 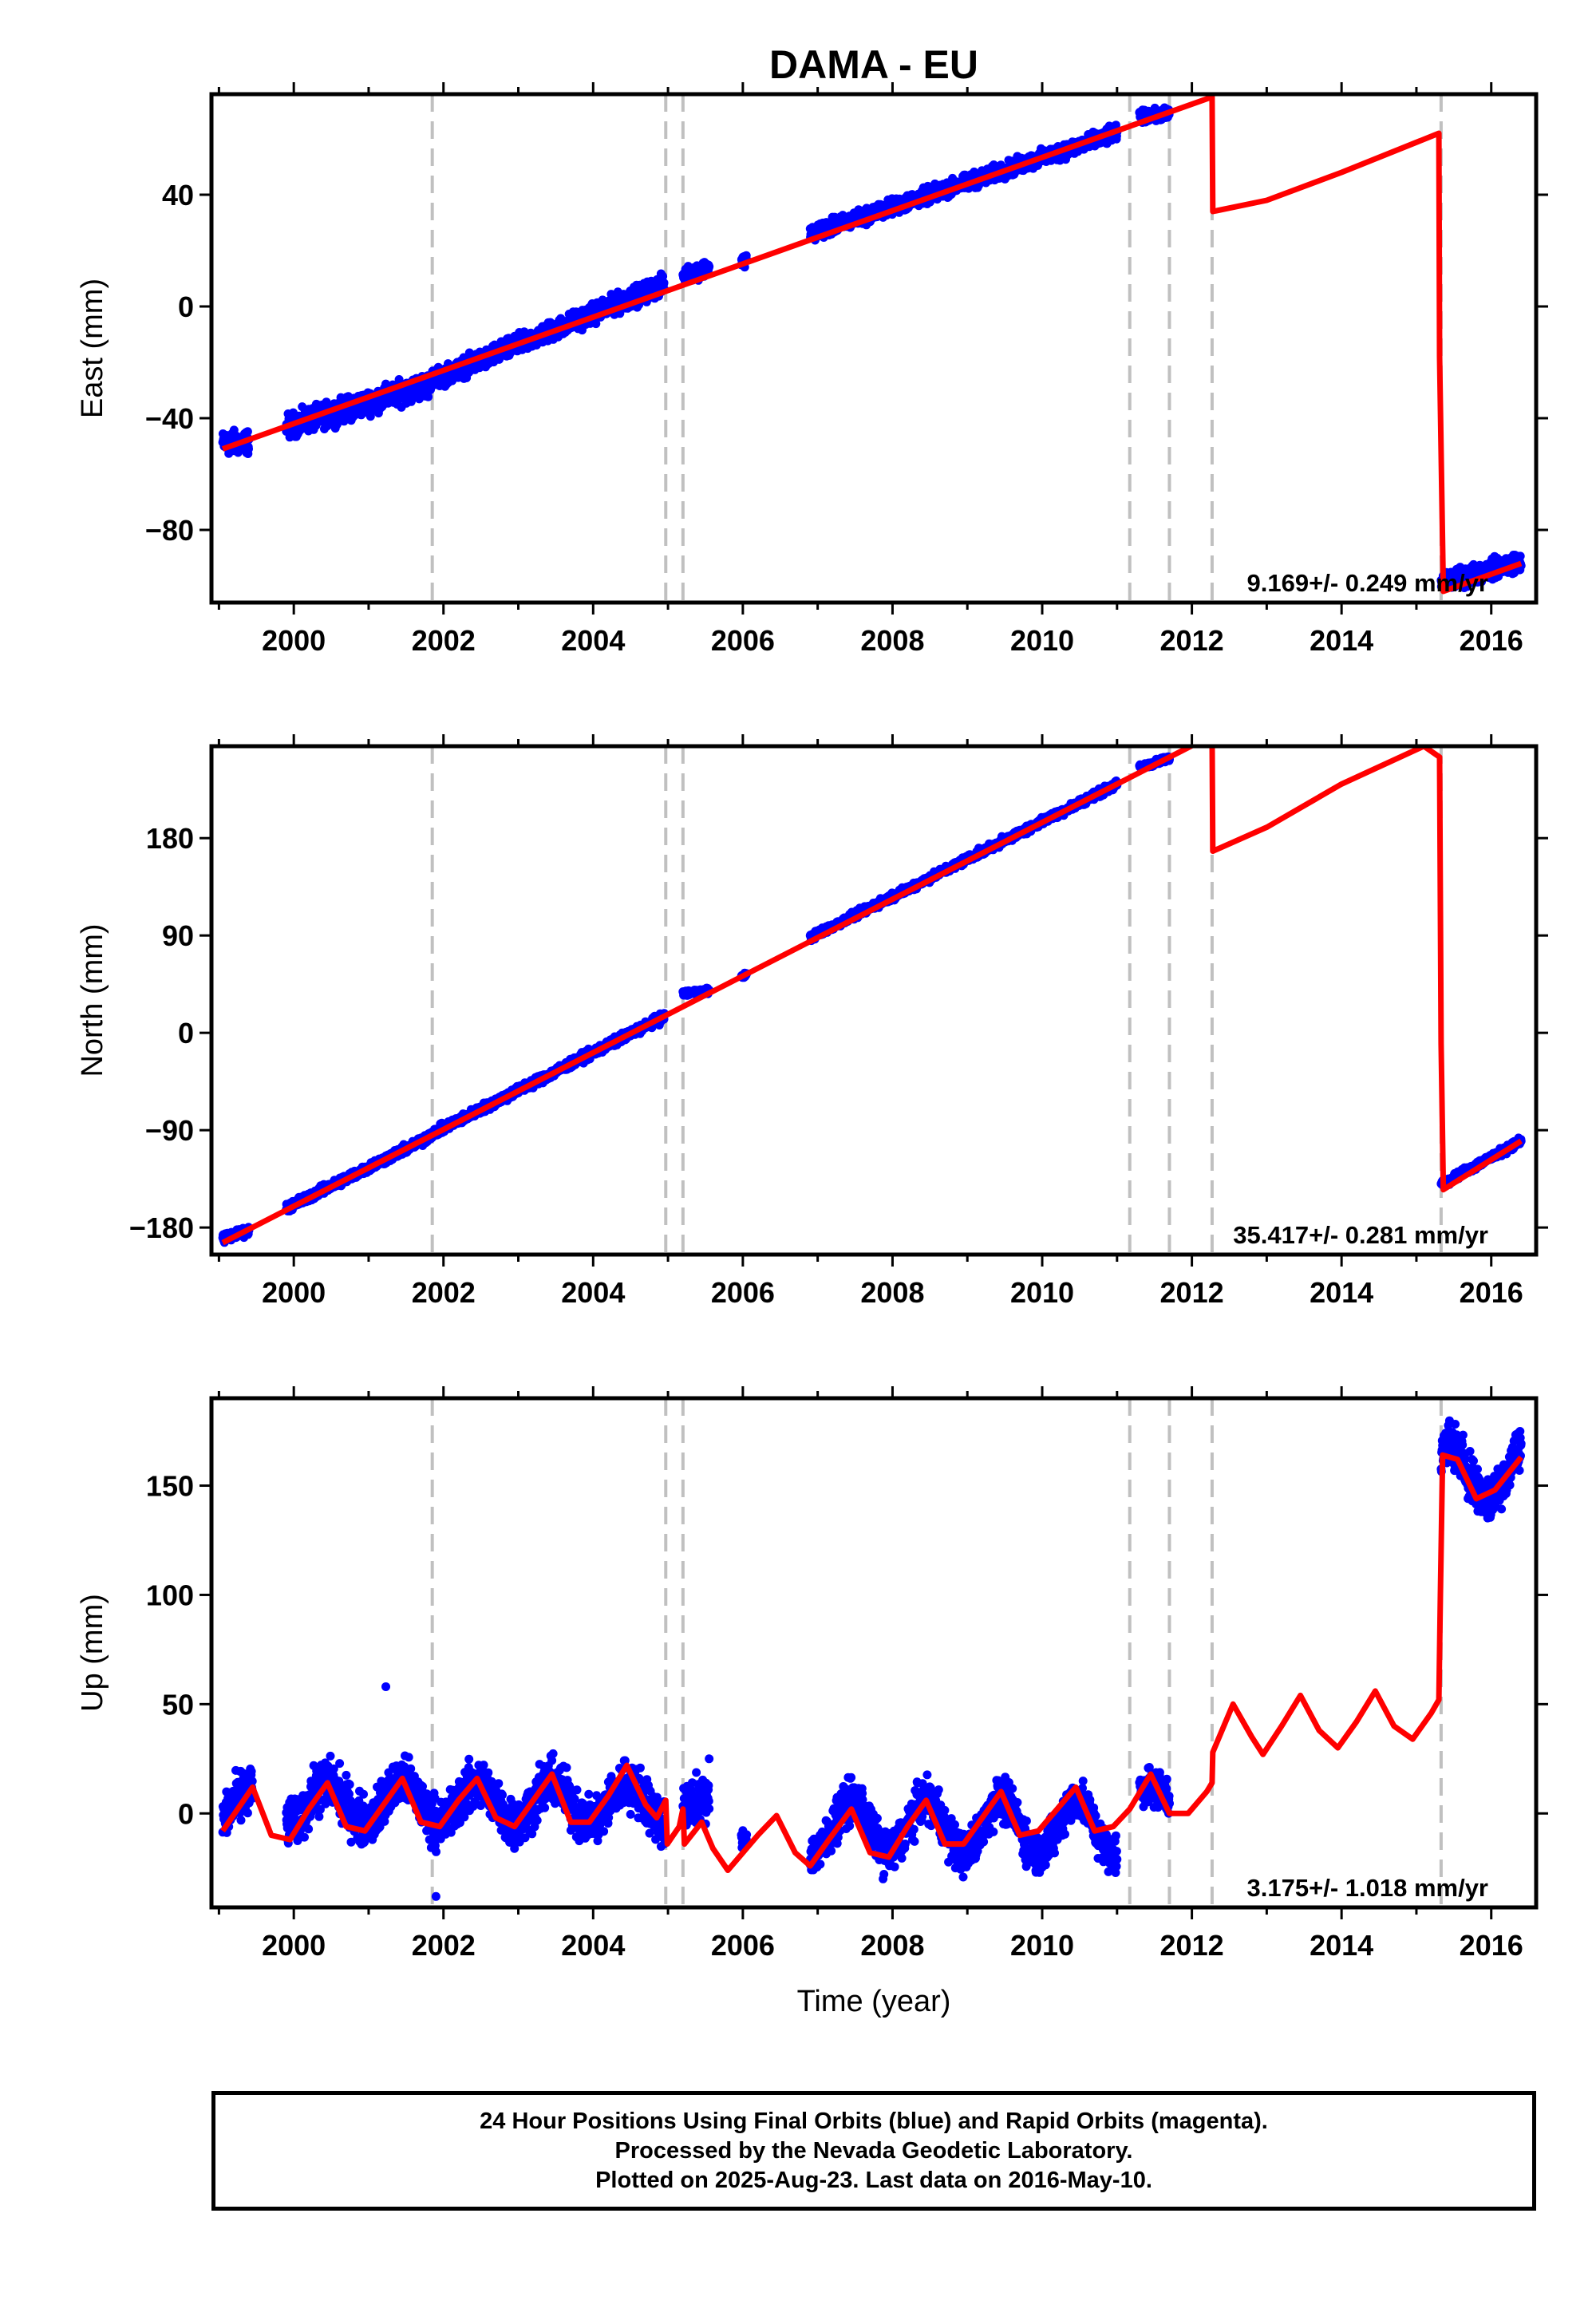 I want to click on y-axis-label: East (mm), so click(x=92, y=348).